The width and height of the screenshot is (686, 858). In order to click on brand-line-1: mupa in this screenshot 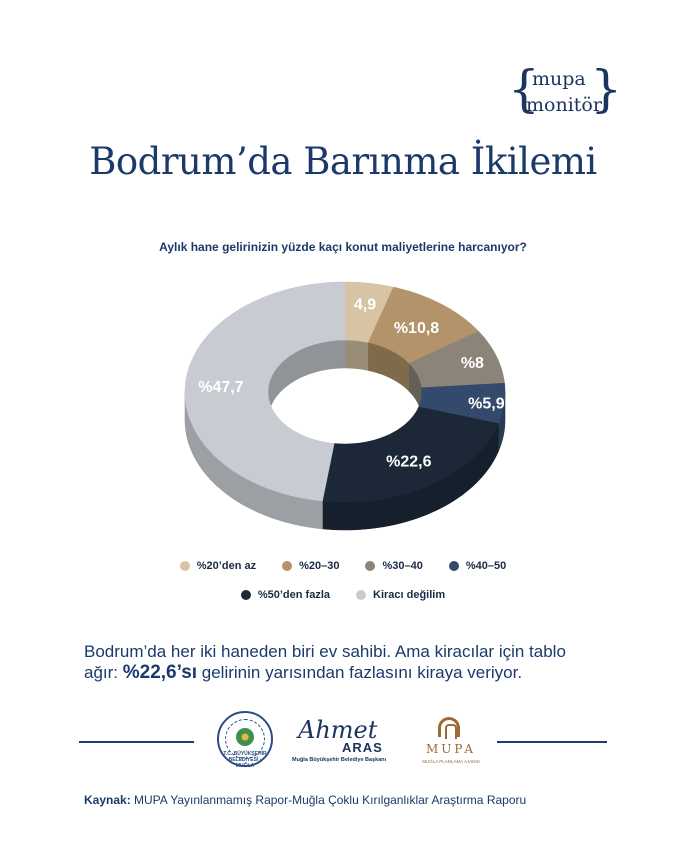, I will do `click(559, 79)`.